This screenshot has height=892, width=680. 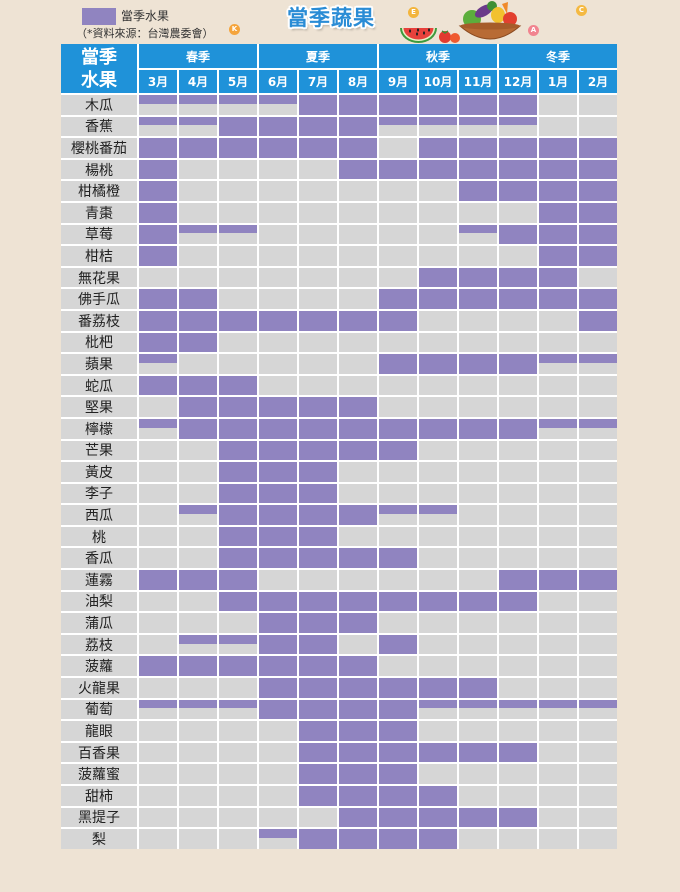 What do you see at coordinates (198, 56) in the screenshot?
I see `season-header-spring: 春季` at bounding box center [198, 56].